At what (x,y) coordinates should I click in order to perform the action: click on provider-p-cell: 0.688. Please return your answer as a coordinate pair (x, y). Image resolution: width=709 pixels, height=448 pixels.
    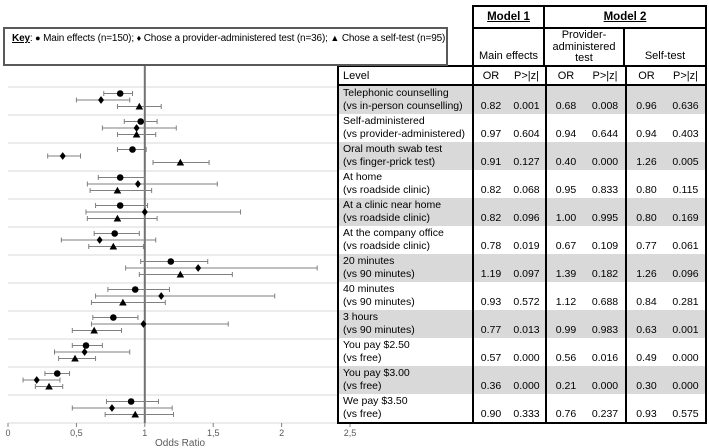
    Looking at the image, I should click on (605, 302).